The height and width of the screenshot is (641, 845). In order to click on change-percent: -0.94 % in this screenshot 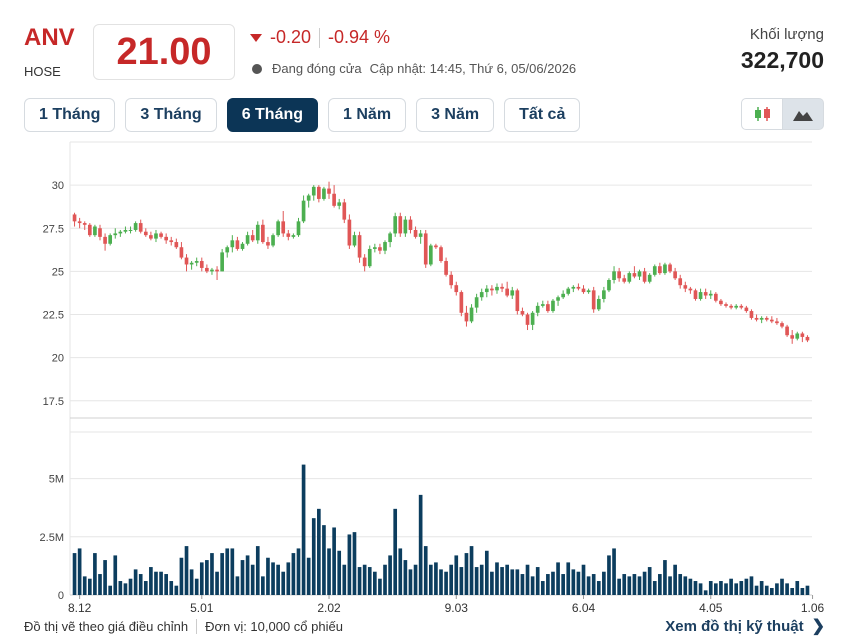, I will do `click(359, 37)`.